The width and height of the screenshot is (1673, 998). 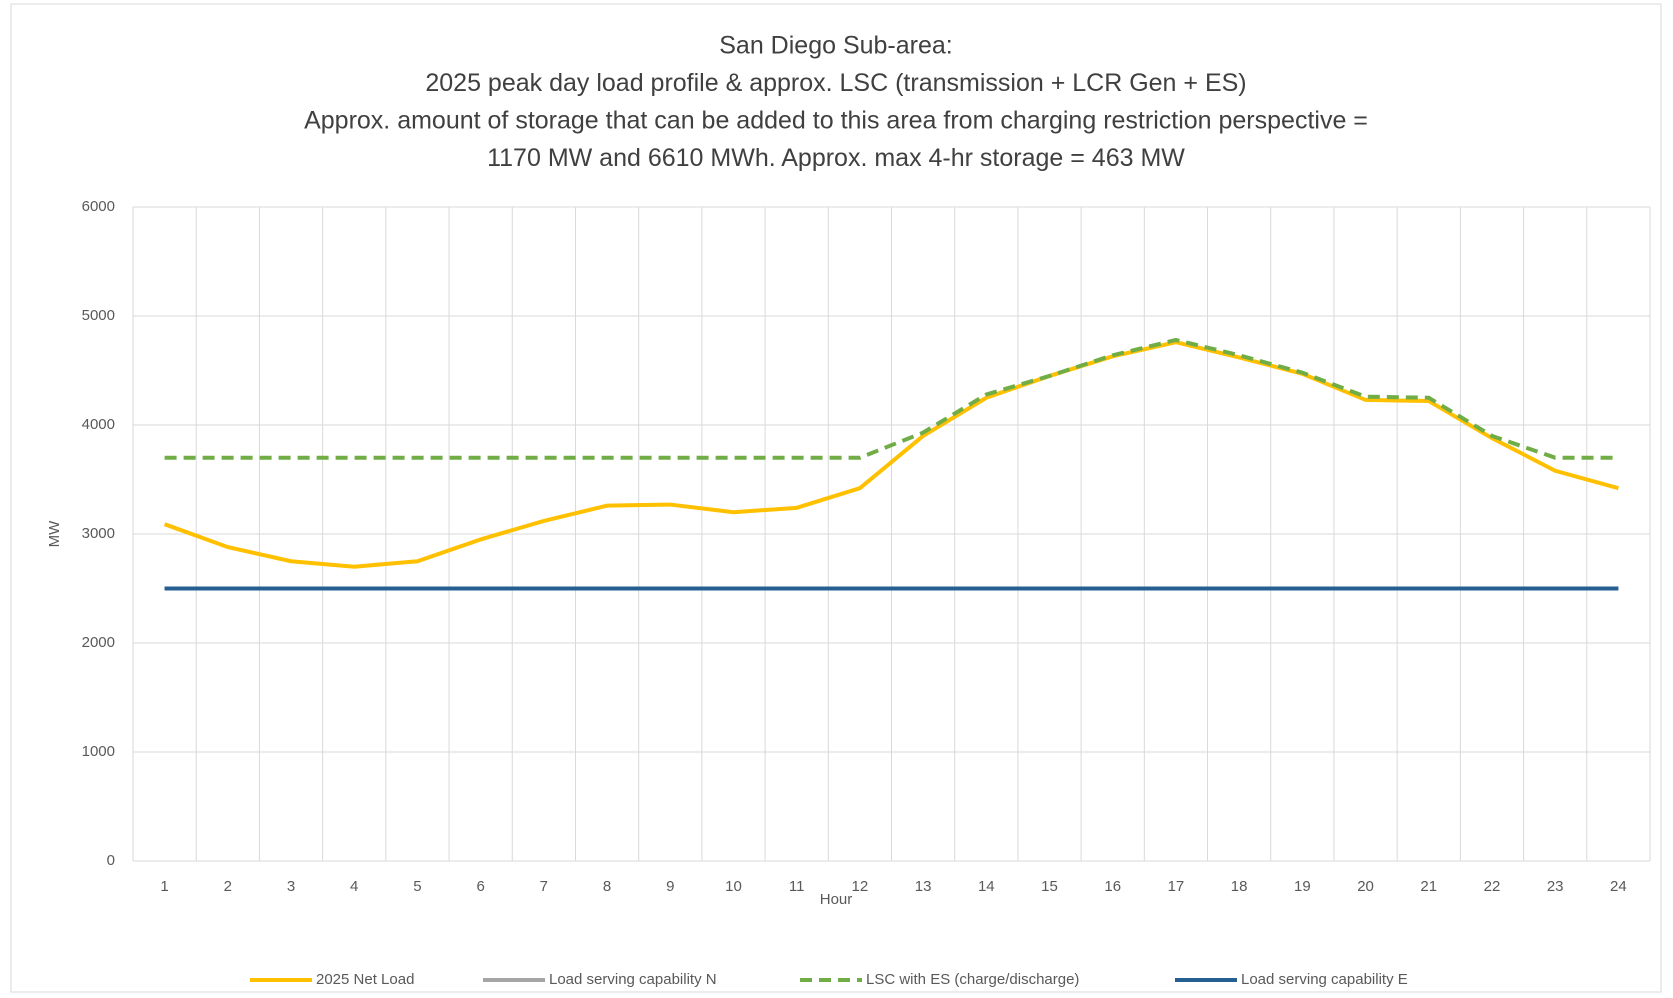 I want to click on x-tick-label: 7, so click(x=544, y=886).